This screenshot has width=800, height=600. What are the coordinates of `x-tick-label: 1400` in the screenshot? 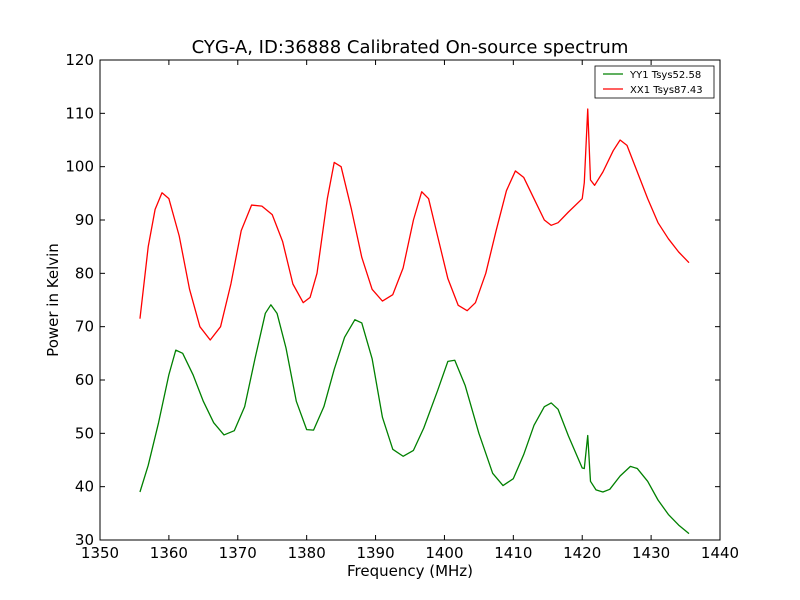 It's located at (444, 553).